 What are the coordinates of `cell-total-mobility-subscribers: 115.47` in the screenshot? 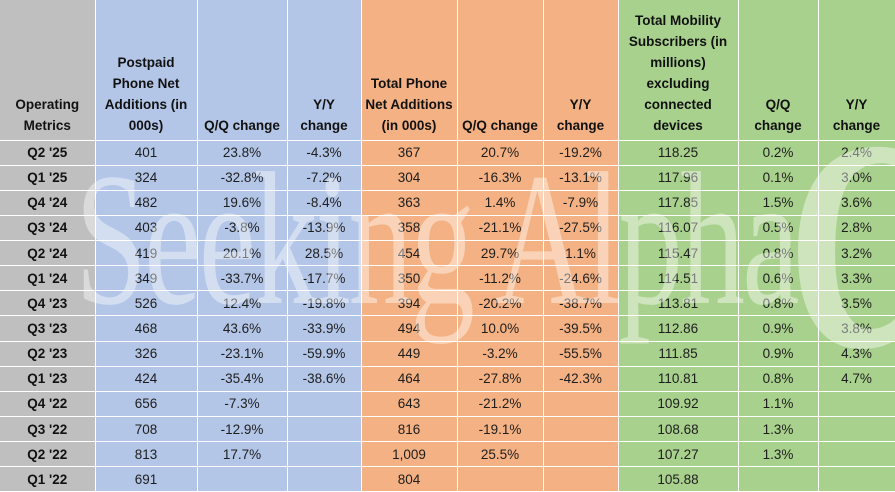 It's located at (678, 253).